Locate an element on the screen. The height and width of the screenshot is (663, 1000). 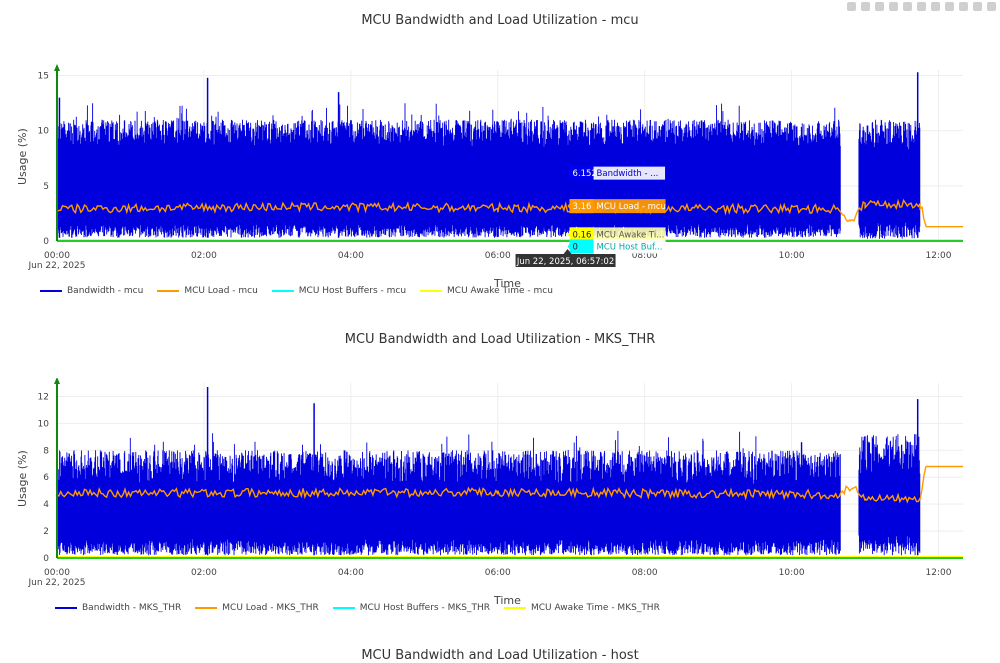
series-mcu-load-mks-thr is located at coordinates (509, 484).